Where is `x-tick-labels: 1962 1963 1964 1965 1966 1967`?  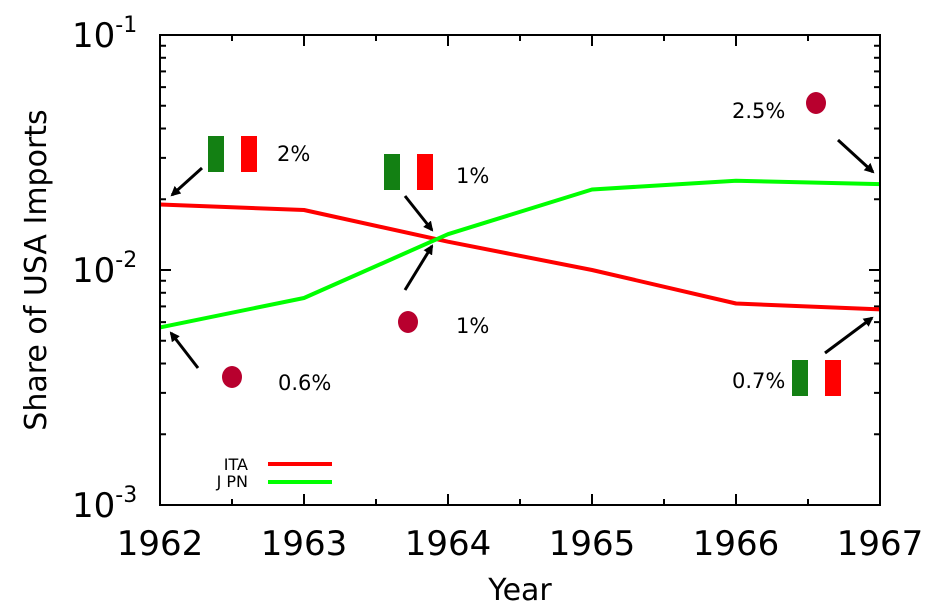 x-tick-labels: 1962 1963 1964 1965 1966 1967 is located at coordinates (520, 544).